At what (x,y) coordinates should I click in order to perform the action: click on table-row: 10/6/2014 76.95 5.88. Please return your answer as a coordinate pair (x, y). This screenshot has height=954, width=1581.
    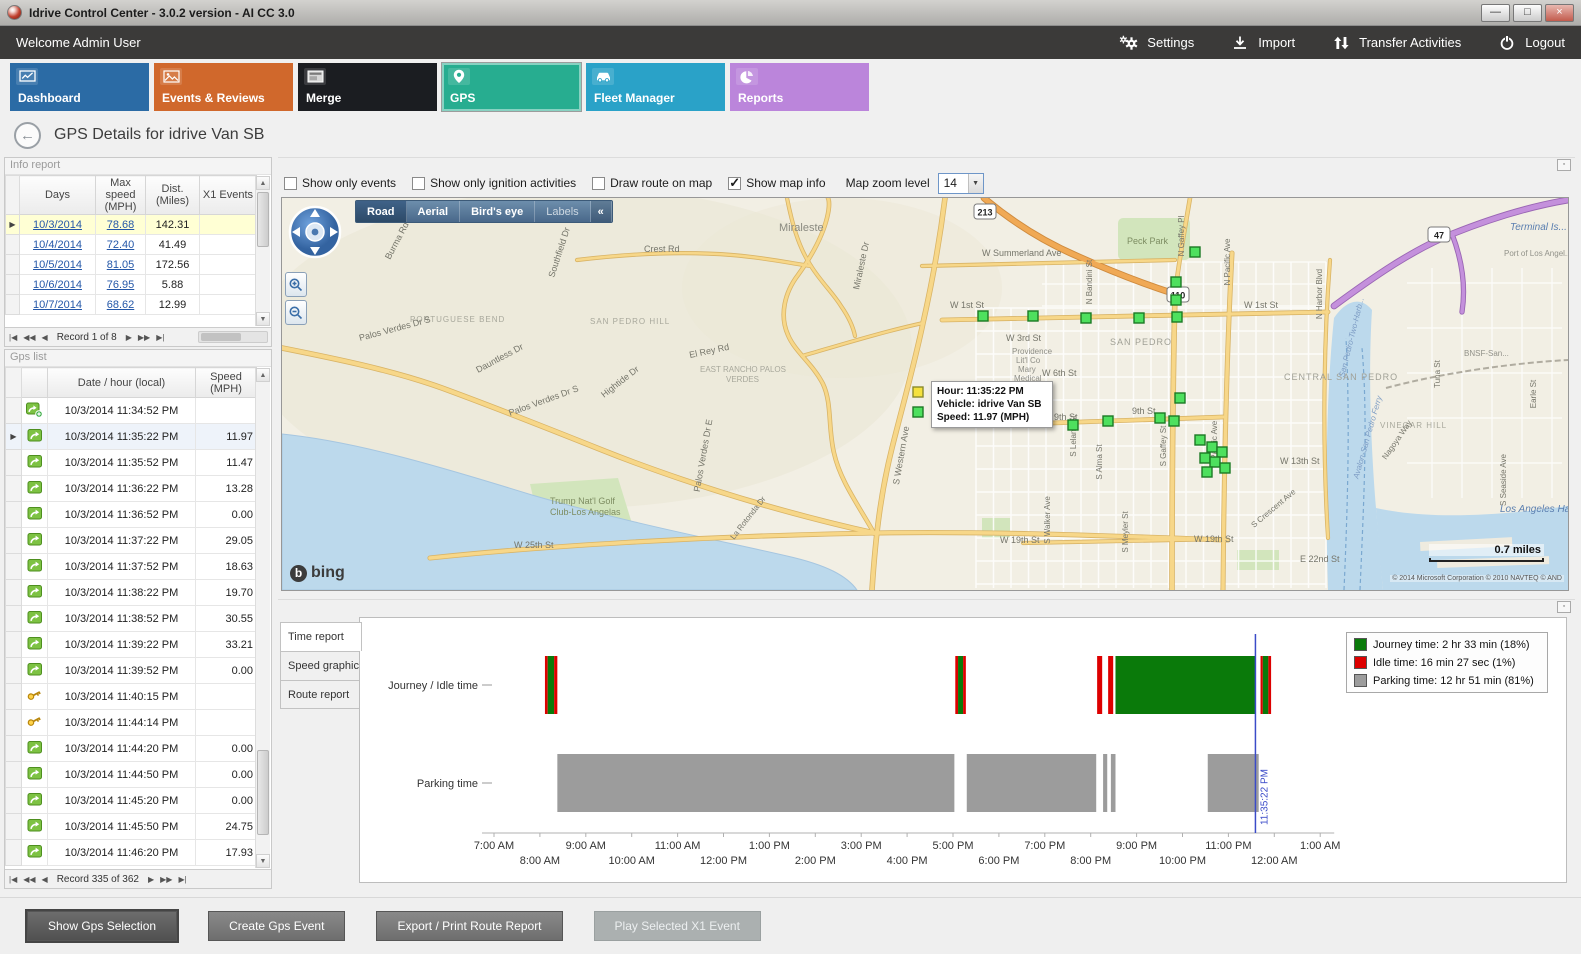
    Looking at the image, I should click on (131, 284).